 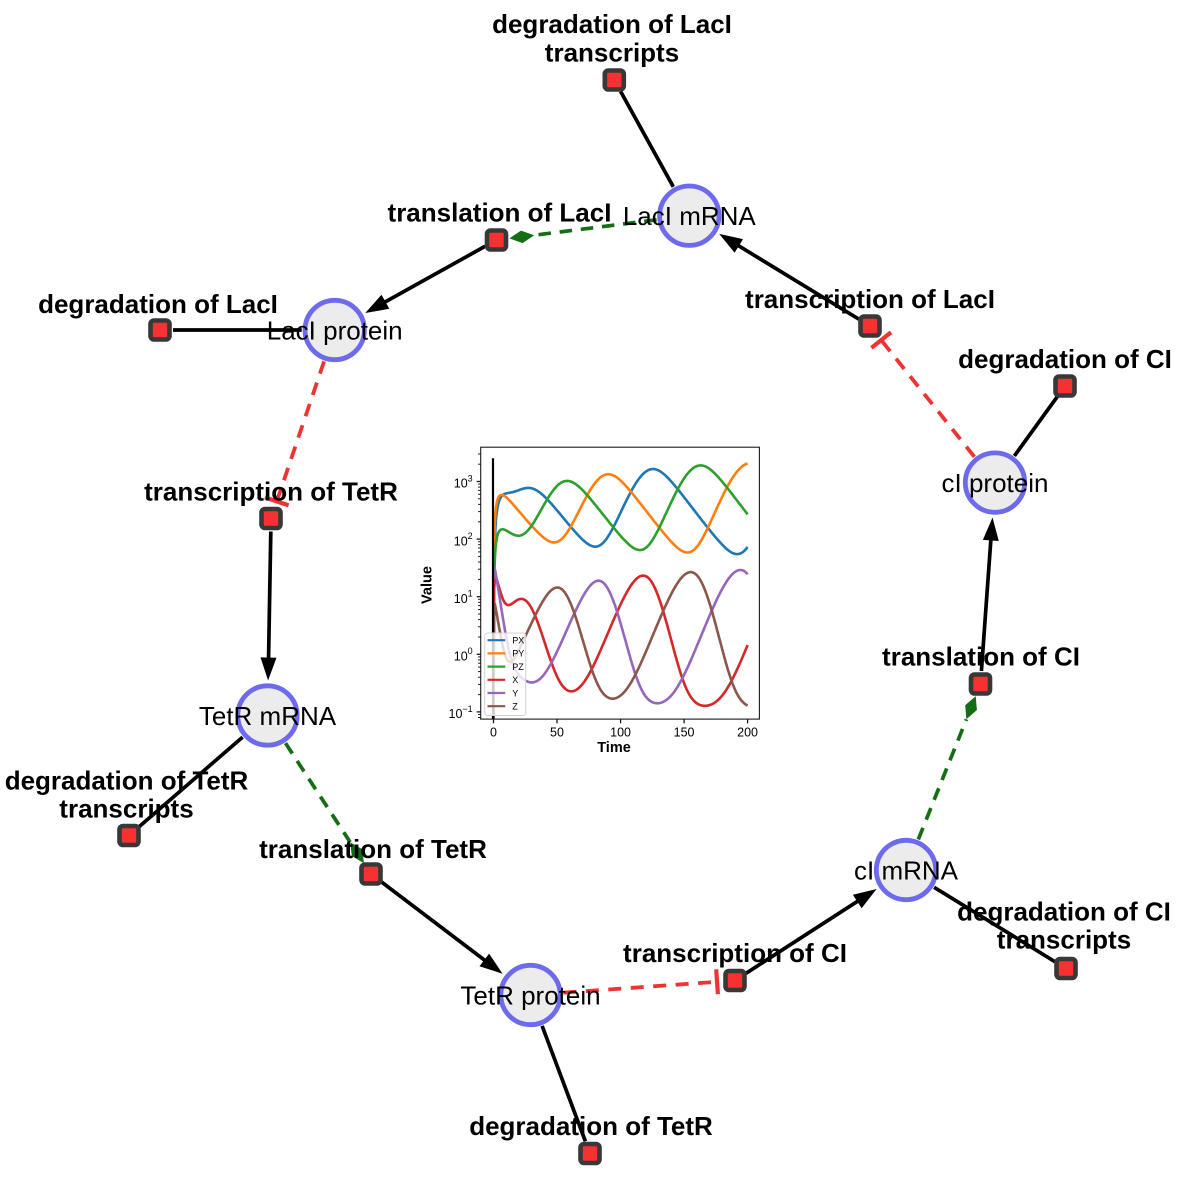 I want to click on svg-text: PX, so click(x=518, y=641).